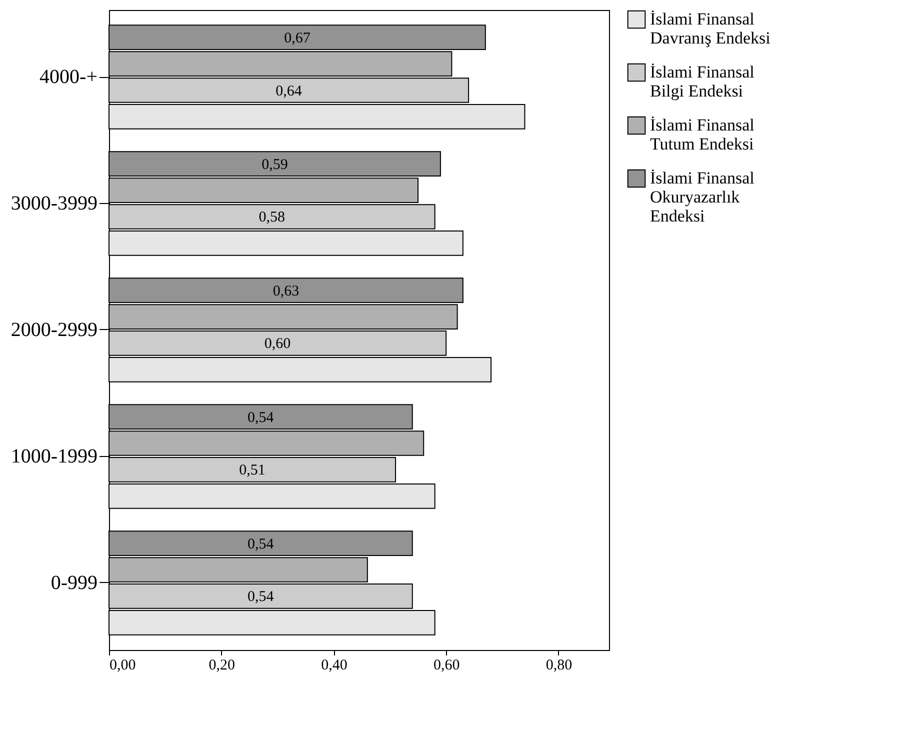  What do you see at coordinates (252, 470) in the screenshot?
I see `data-label: 0,51` at bounding box center [252, 470].